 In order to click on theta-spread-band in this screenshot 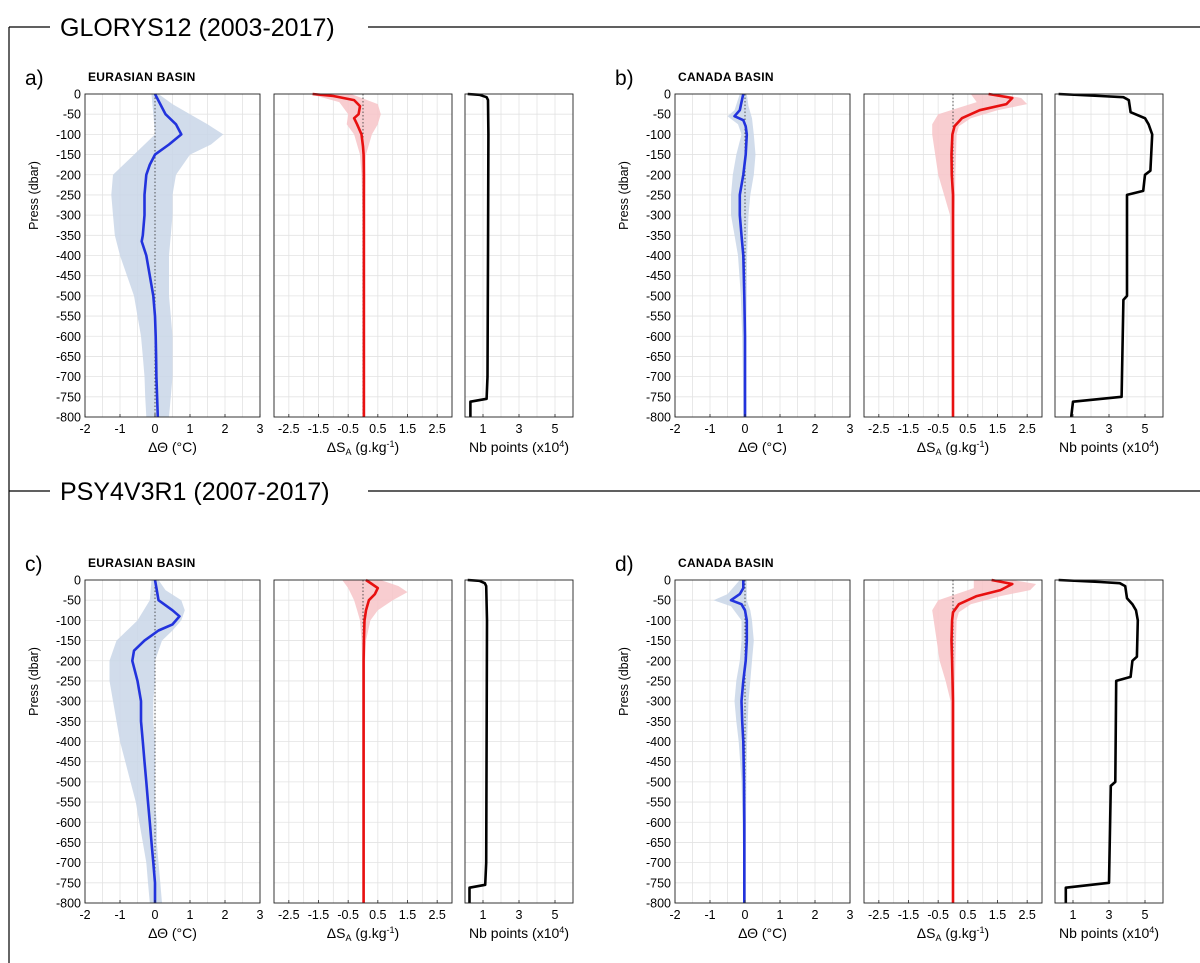, I will do `click(167, 255)`.